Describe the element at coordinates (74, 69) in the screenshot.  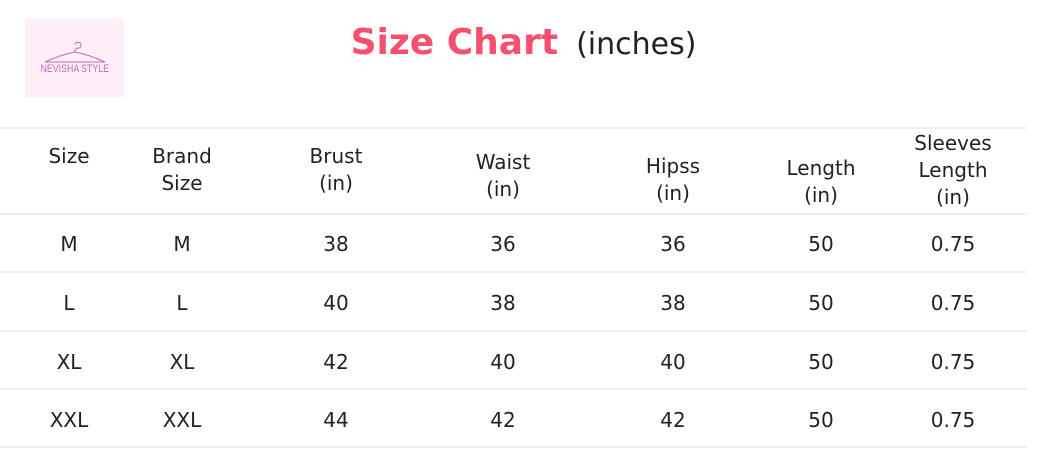
I see `logo-text: NEVISHA STYLE` at that location.